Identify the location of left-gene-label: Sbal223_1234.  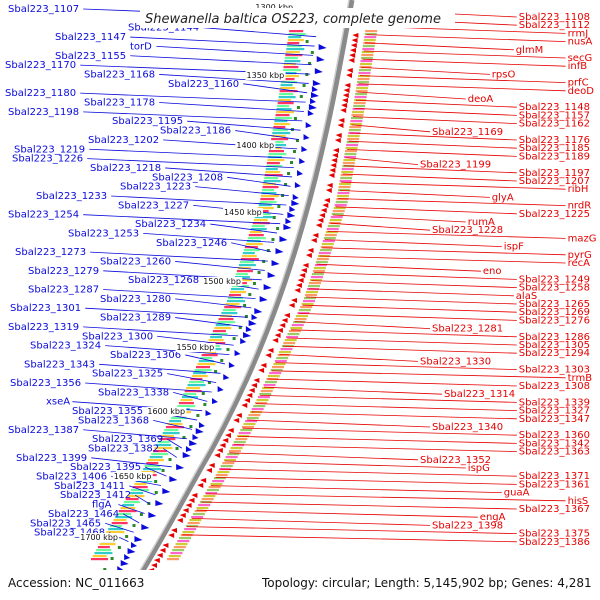
(170, 224).